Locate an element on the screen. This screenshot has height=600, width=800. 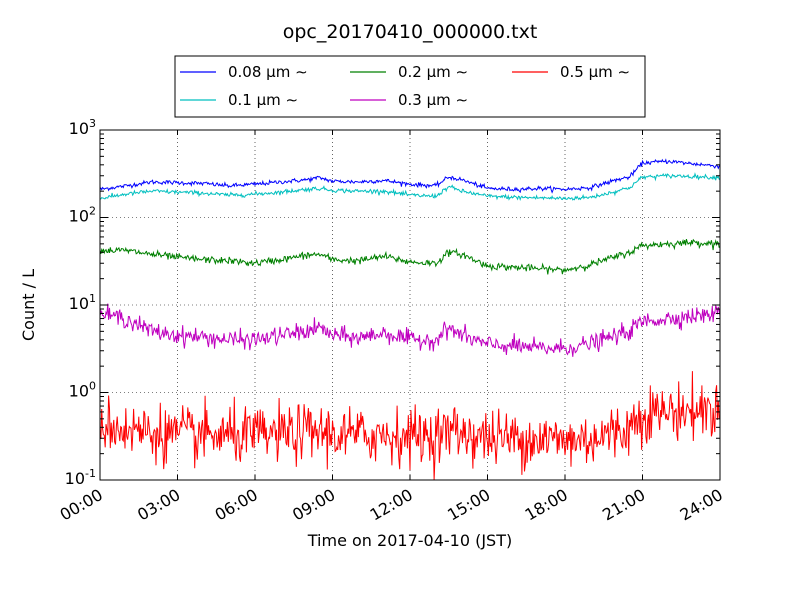
y-tick-labels: 10⁻¹ 10⁰ 10¹ 10² 10³ is located at coordinates (80, 302).